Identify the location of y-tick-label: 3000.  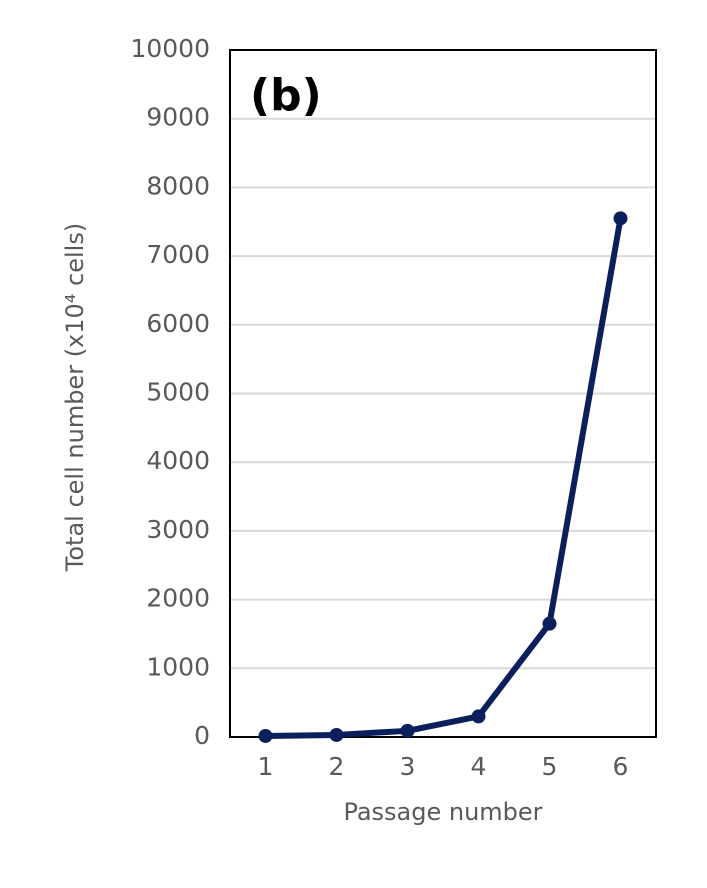
(178, 529).